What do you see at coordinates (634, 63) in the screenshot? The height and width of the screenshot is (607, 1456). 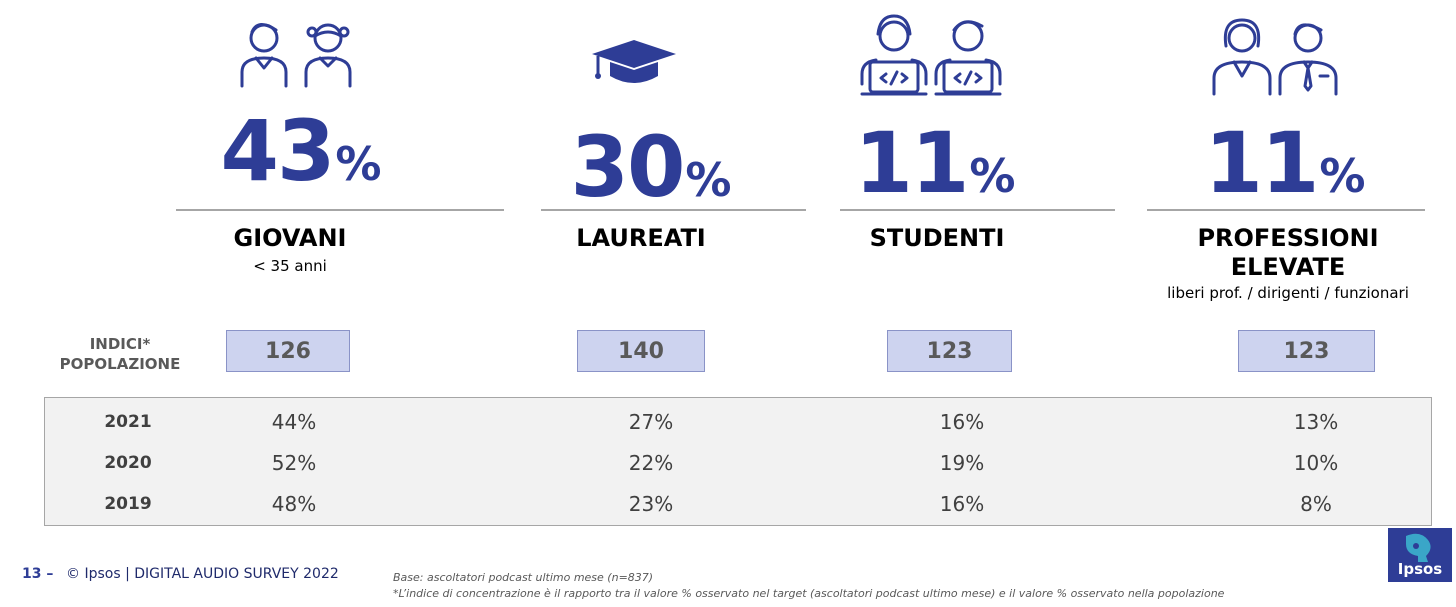 I see `graduation-cap-icon` at bounding box center [634, 63].